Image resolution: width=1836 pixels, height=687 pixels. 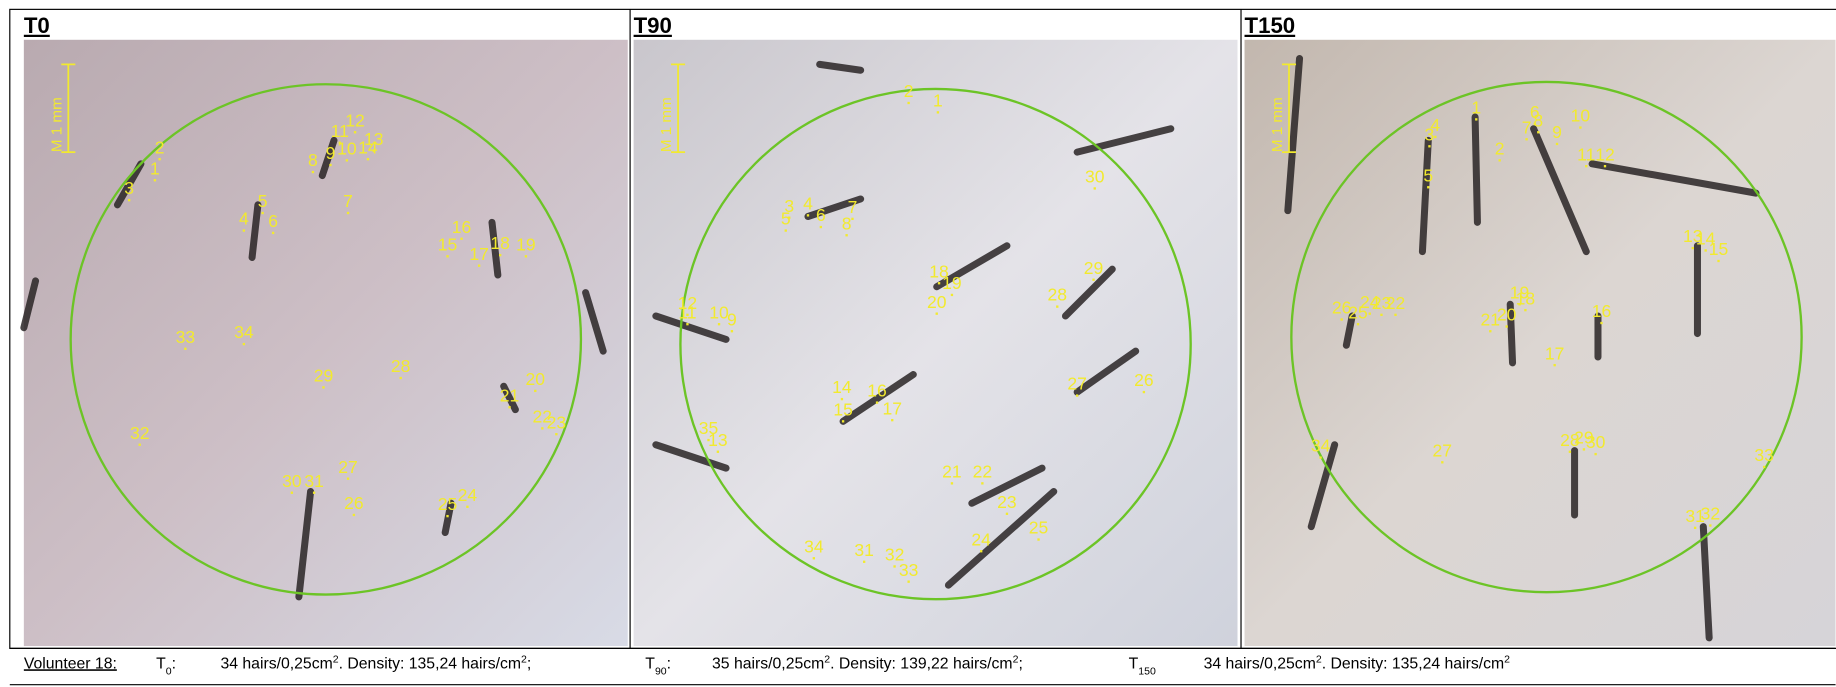 I want to click on hair-label: 11, so click(x=687, y=312).